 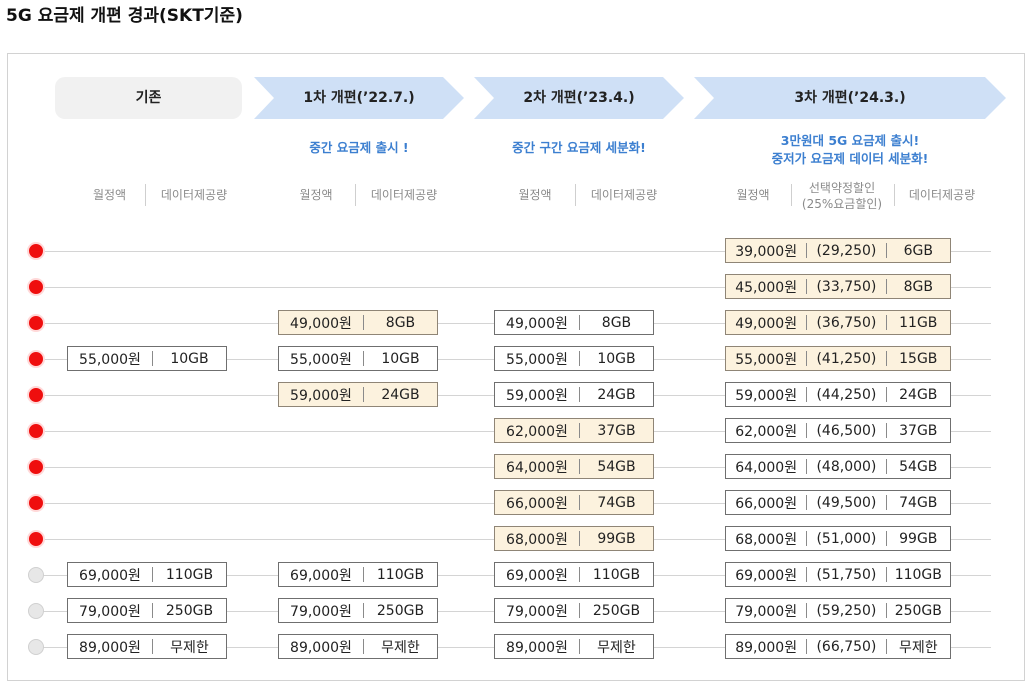 I want to click on header-base: 기존, so click(x=148, y=98).